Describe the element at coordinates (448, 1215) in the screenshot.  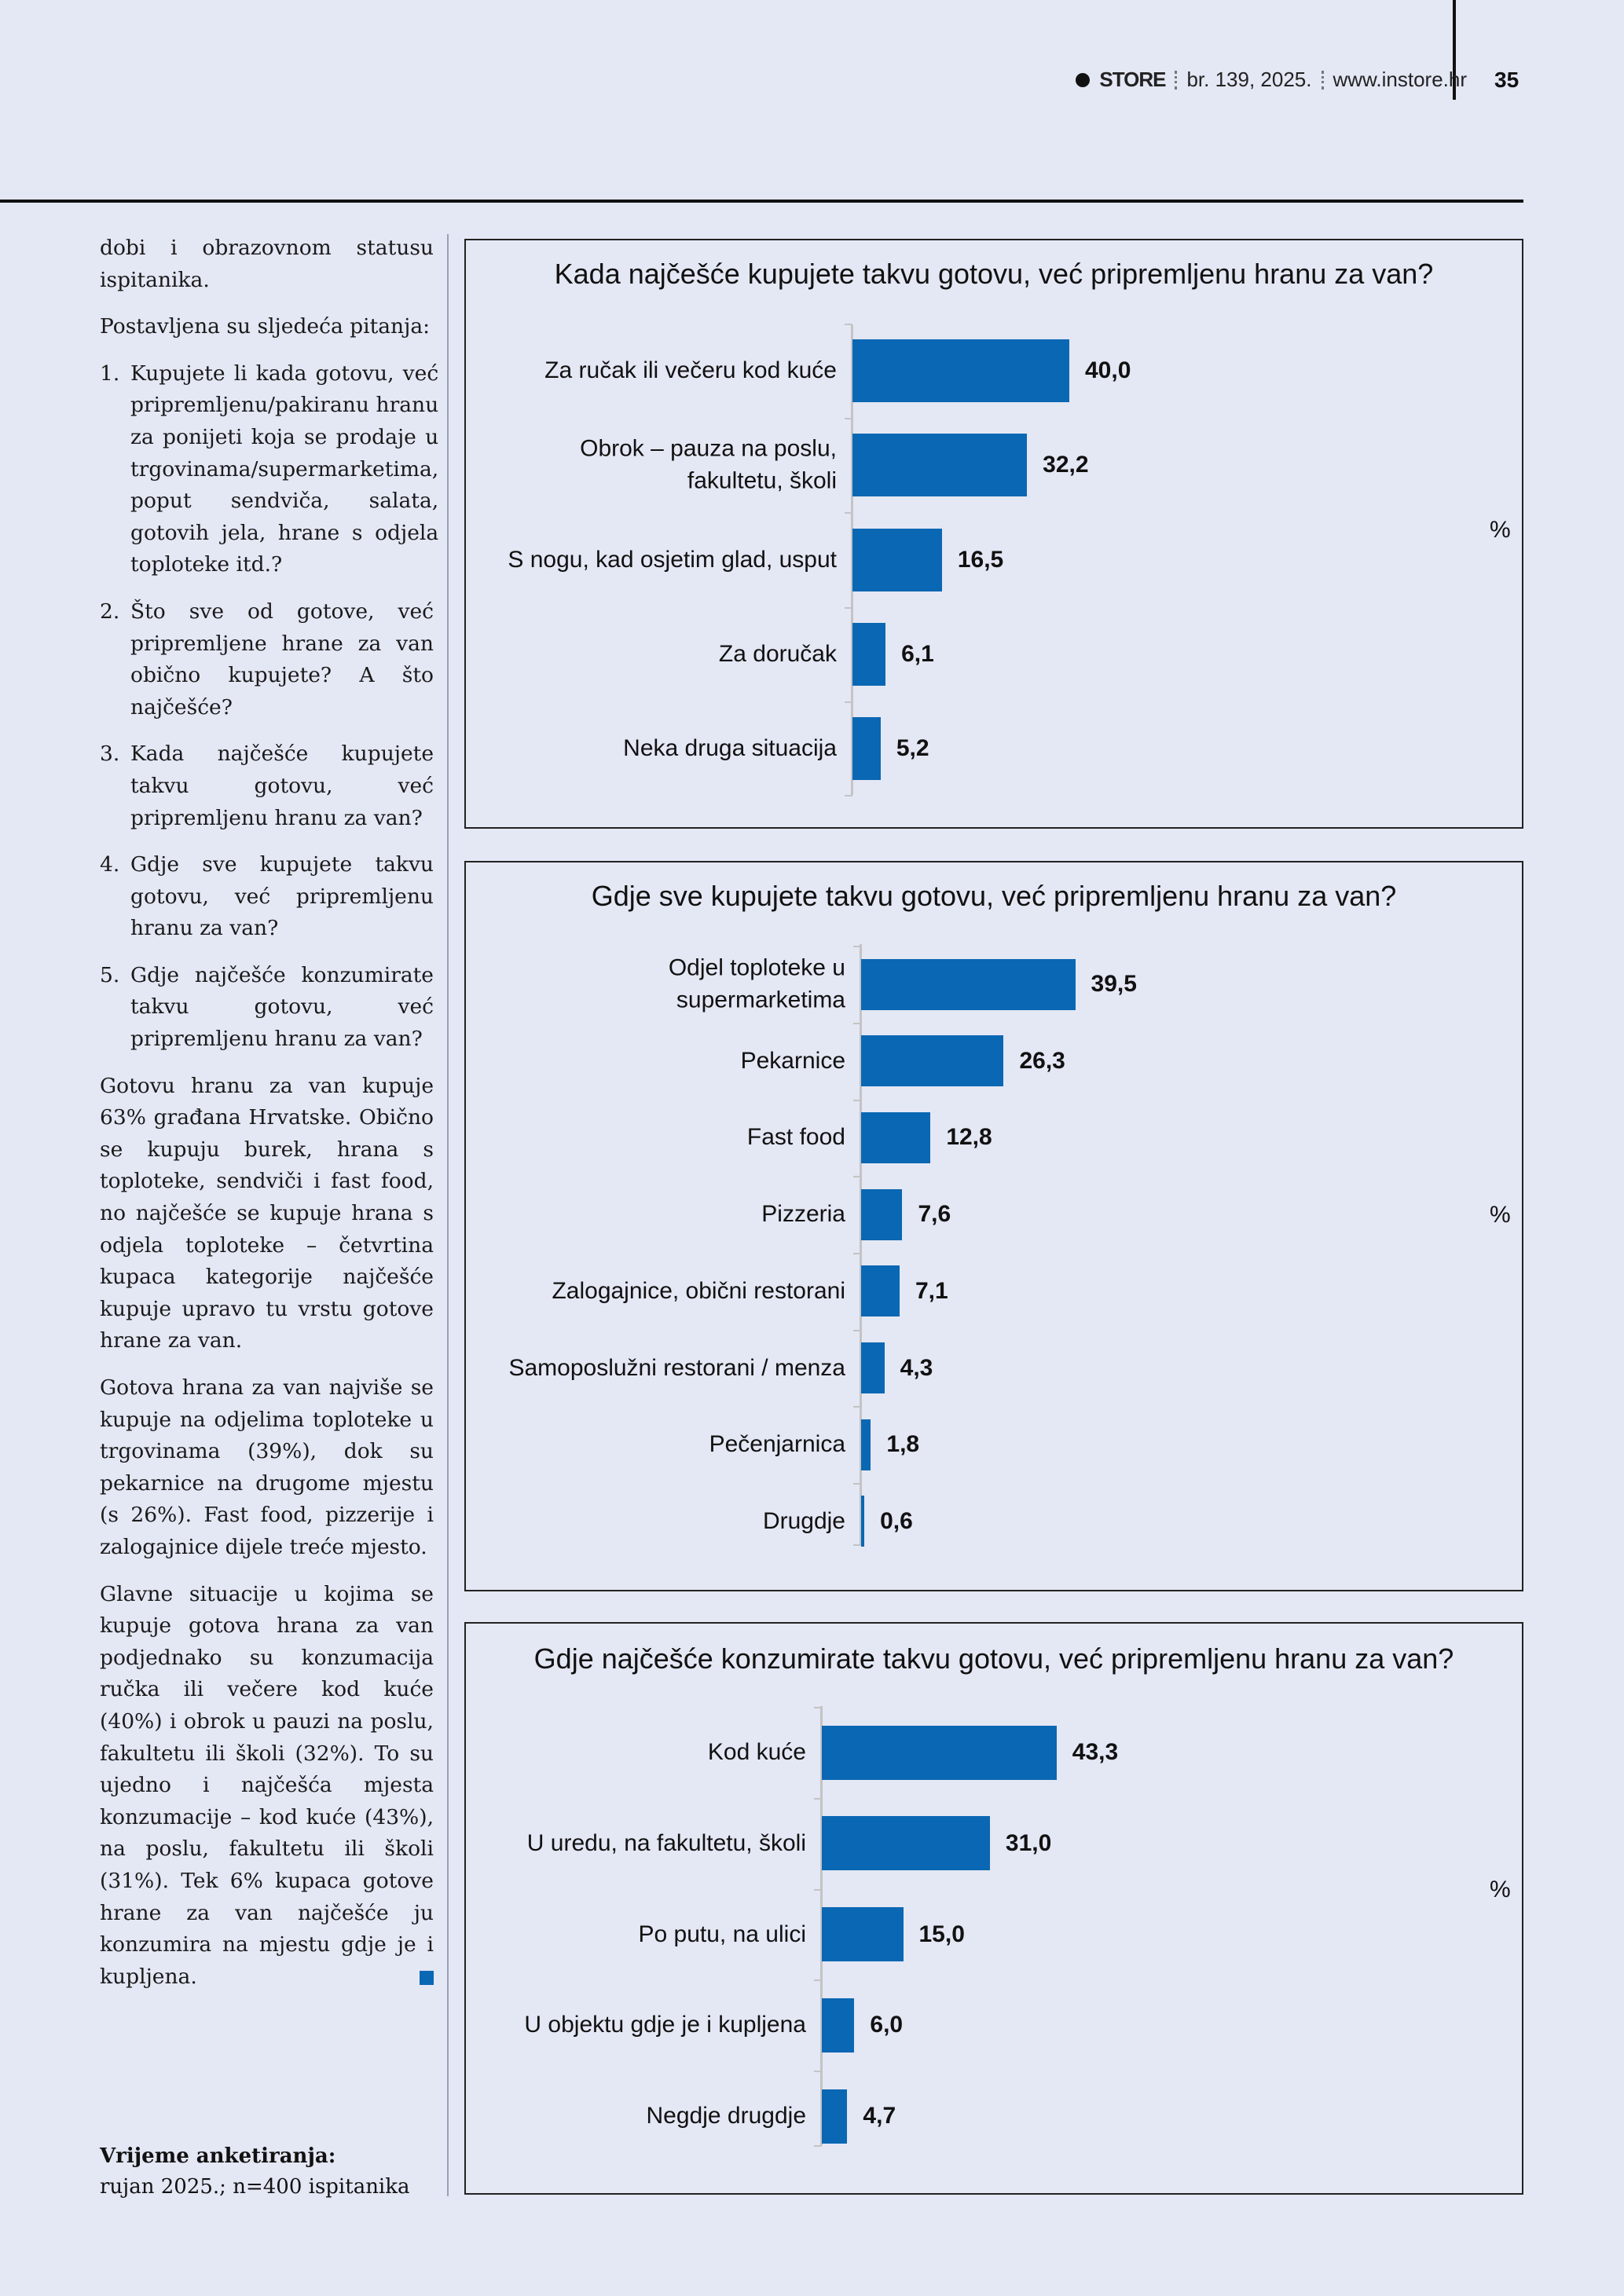
I see `column-rule` at that location.